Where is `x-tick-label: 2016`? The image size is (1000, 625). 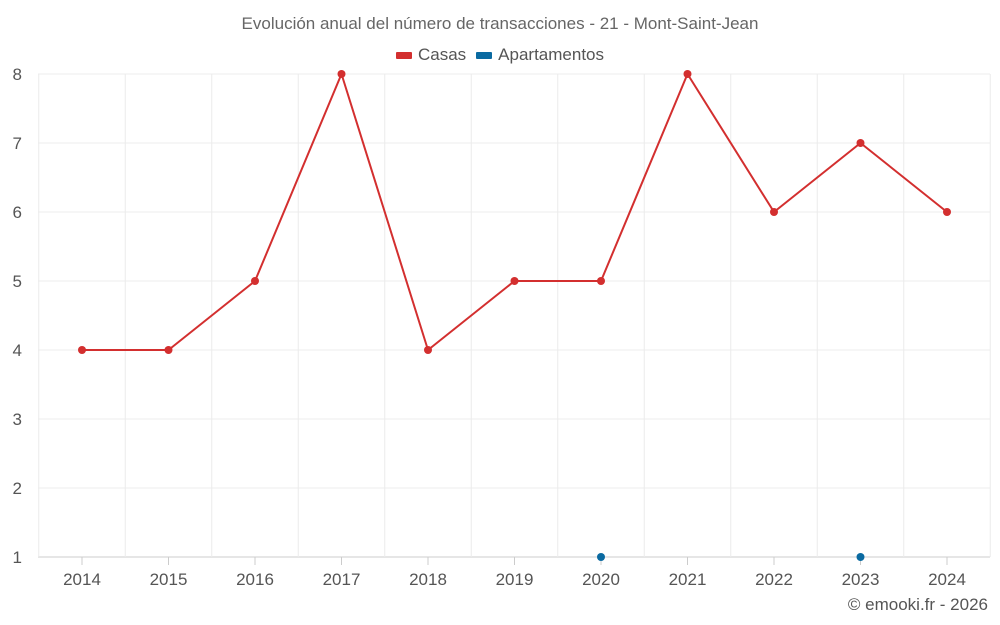 x-tick-label: 2016 is located at coordinates (255, 579).